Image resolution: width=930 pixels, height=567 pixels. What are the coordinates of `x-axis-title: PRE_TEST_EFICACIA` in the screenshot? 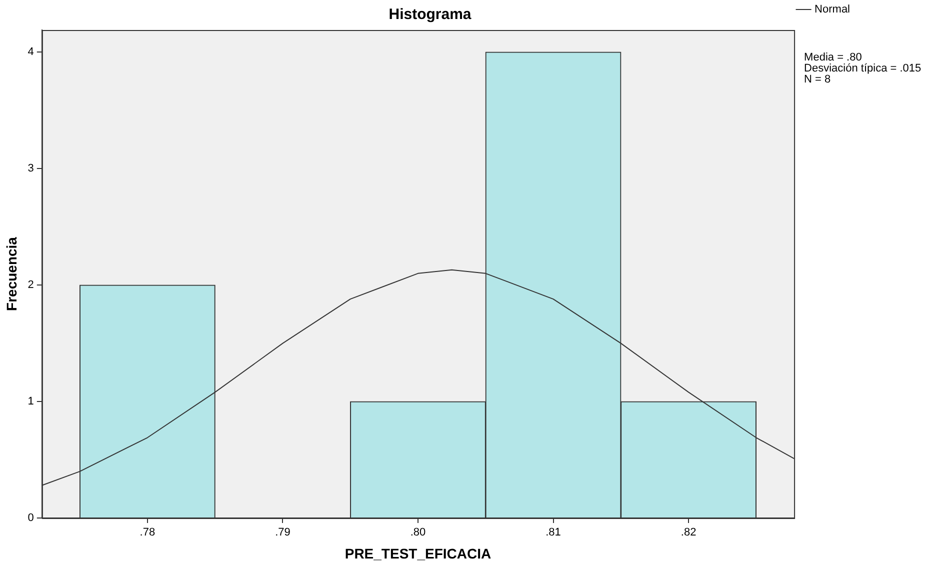 It's located at (418, 553).